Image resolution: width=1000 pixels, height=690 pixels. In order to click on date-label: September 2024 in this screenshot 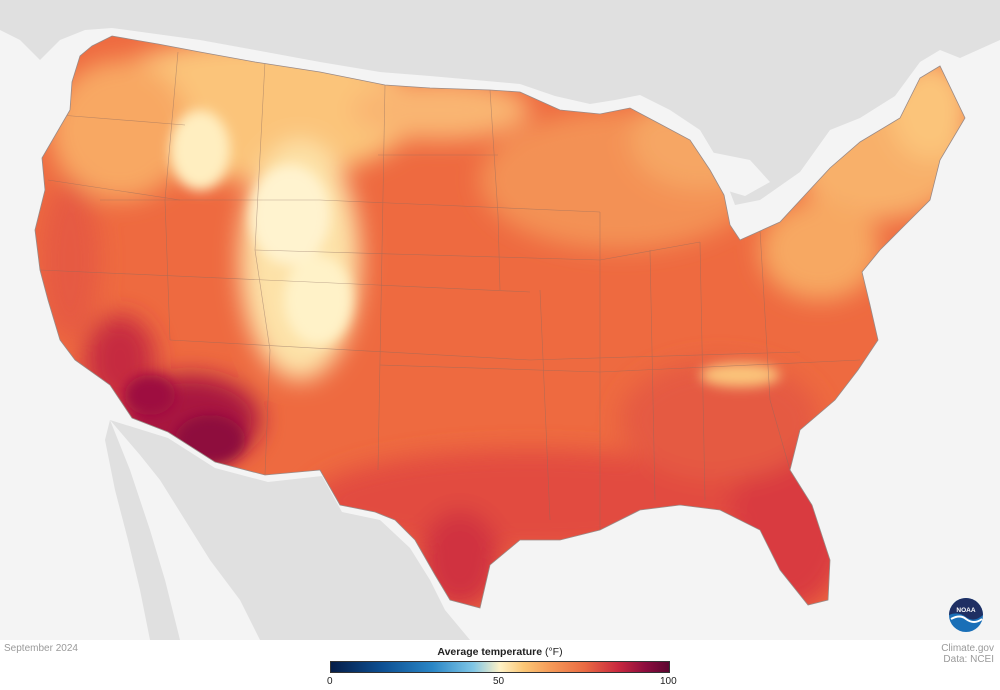, I will do `click(41, 648)`.